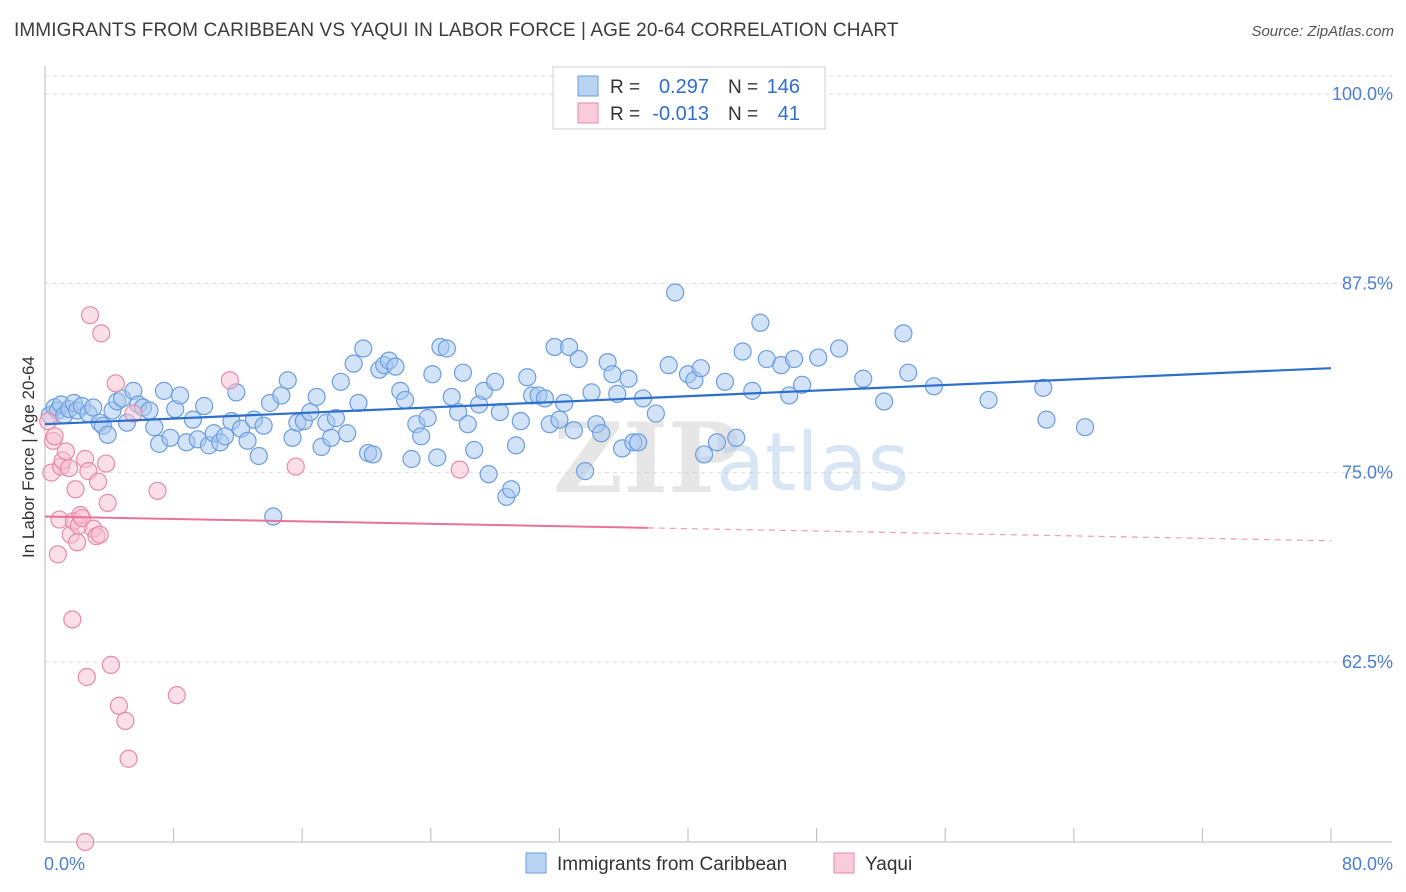 The width and height of the screenshot is (1406, 892). I want to click on legend-r-value: 0.297, so click(684, 87).